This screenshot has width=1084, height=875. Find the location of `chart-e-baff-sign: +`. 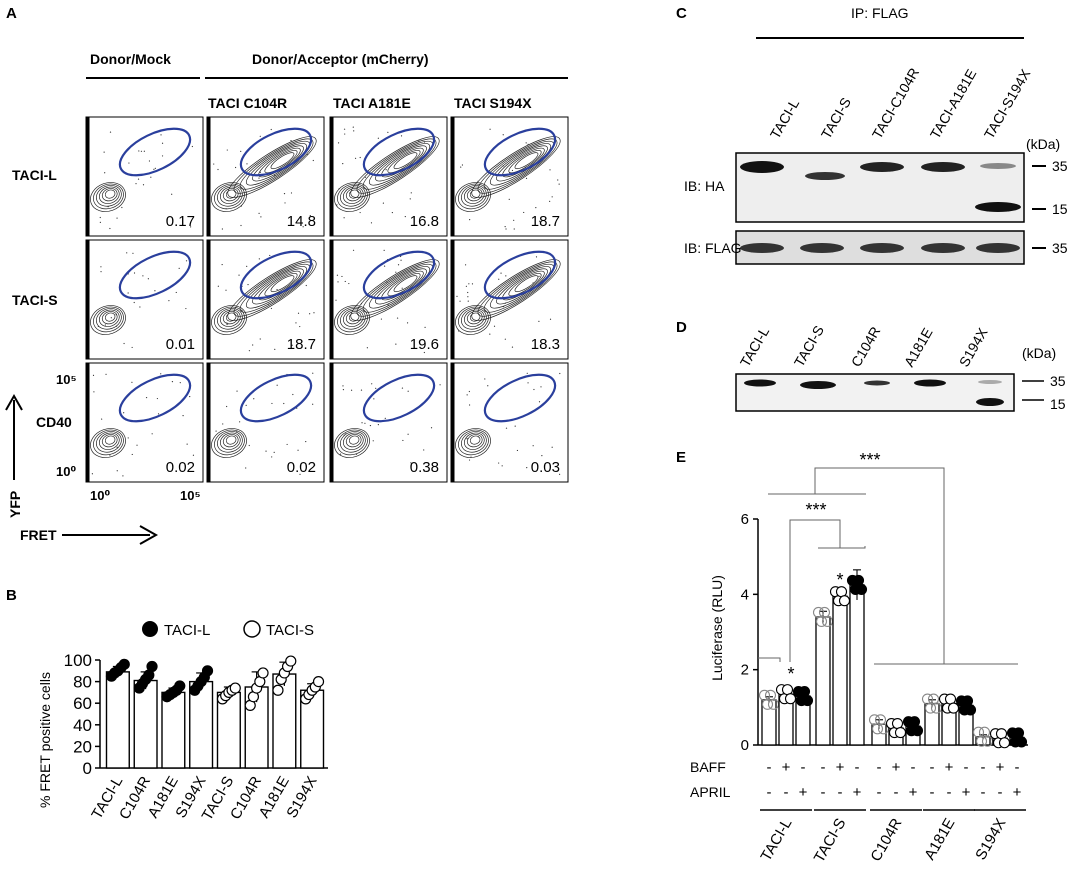

chart-e-baff-sign: + is located at coordinates (840, 767).